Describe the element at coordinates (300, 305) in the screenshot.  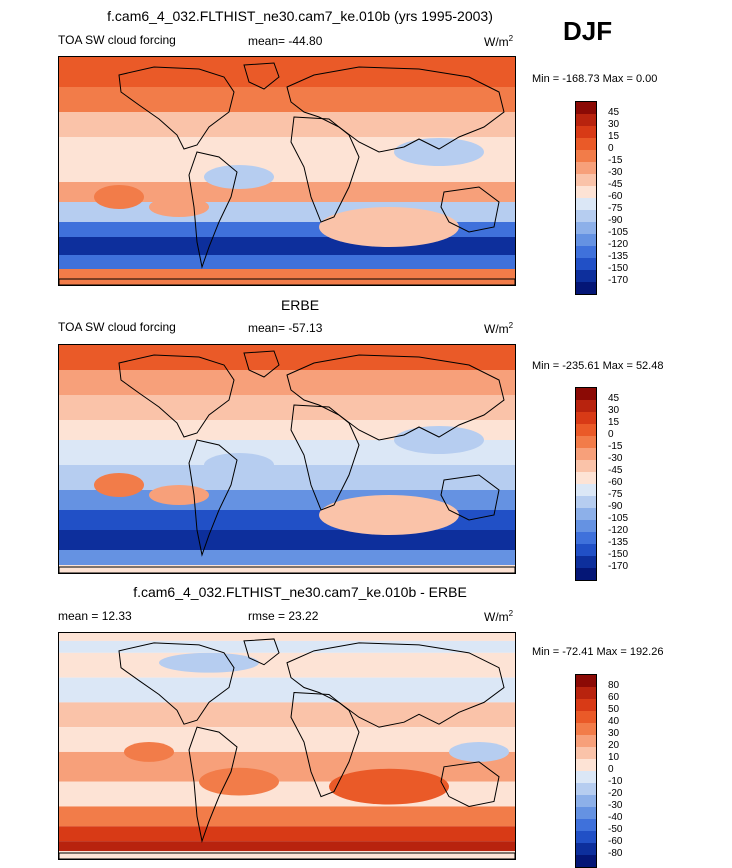
I see `panel-2-title: ERBE` at that location.